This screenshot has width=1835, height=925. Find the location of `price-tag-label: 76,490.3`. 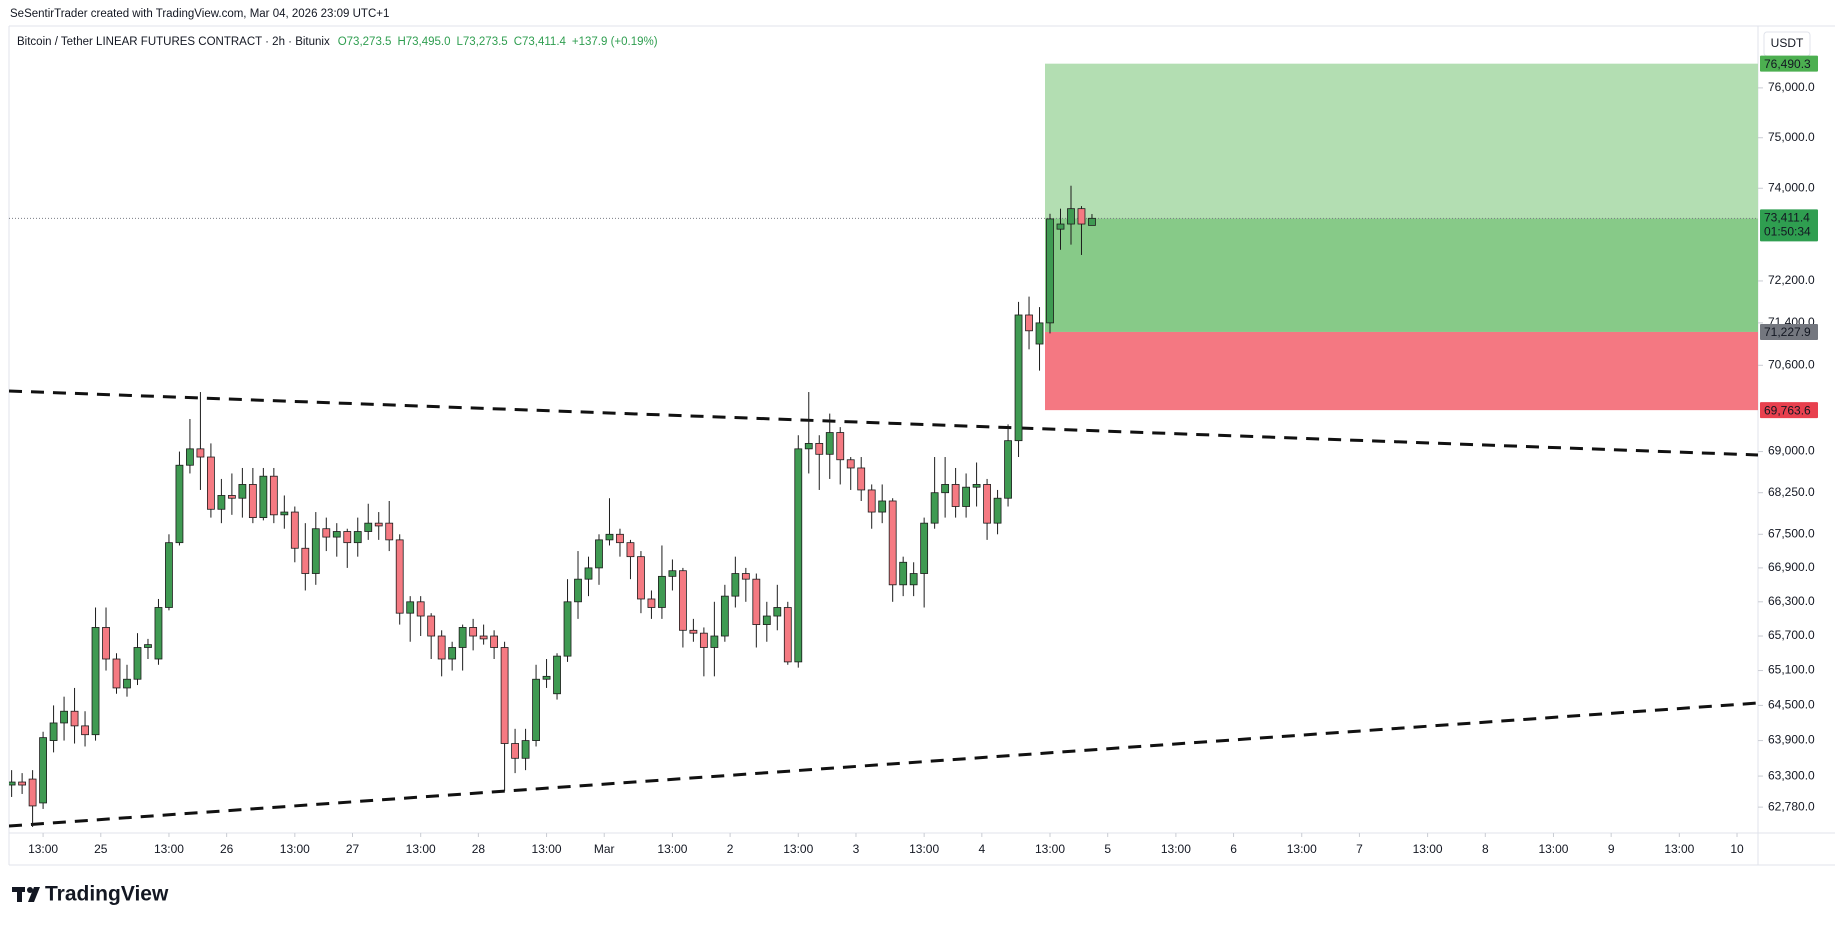

price-tag-label: 76,490.3 is located at coordinates (1787, 64).